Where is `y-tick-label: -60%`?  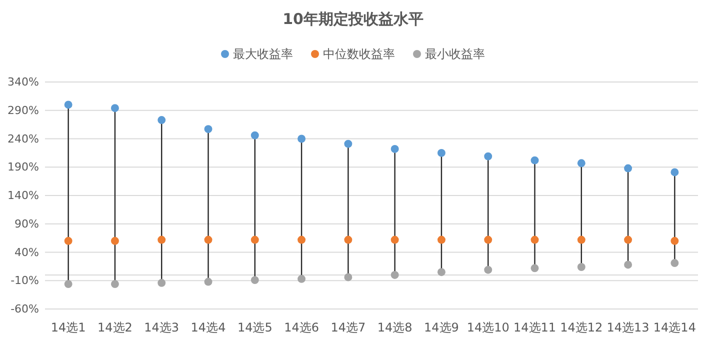 y-tick-label: -60% is located at coordinates (24, 309).